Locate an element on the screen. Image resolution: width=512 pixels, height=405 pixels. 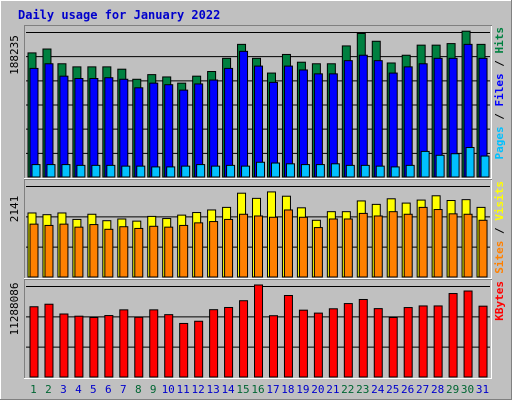
day-label-9: 9 is located at coordinates (153, 389).